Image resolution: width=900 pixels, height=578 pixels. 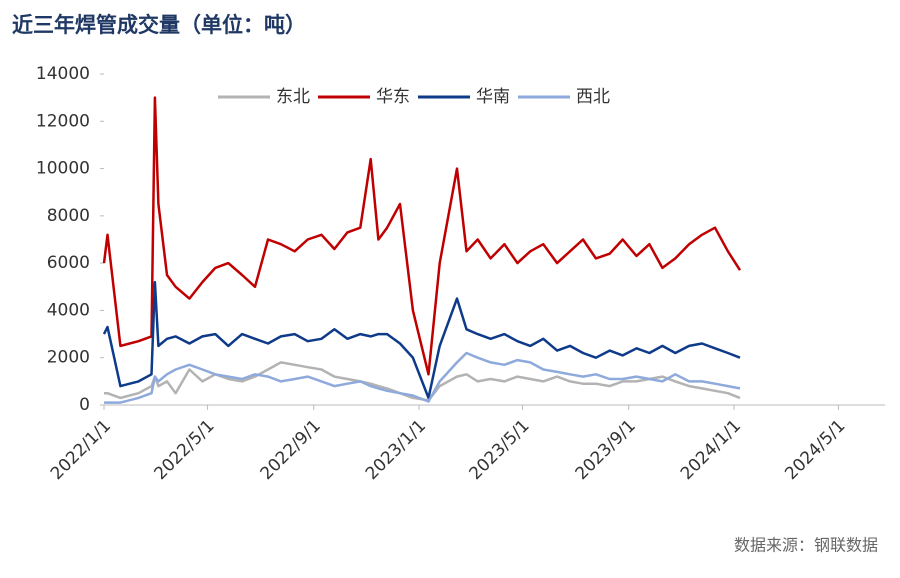 What do you see at coordinates (711, 450) in the screenshot?
I see `x-tick-label: 2024/1/1` at bounding box center [711, 450].